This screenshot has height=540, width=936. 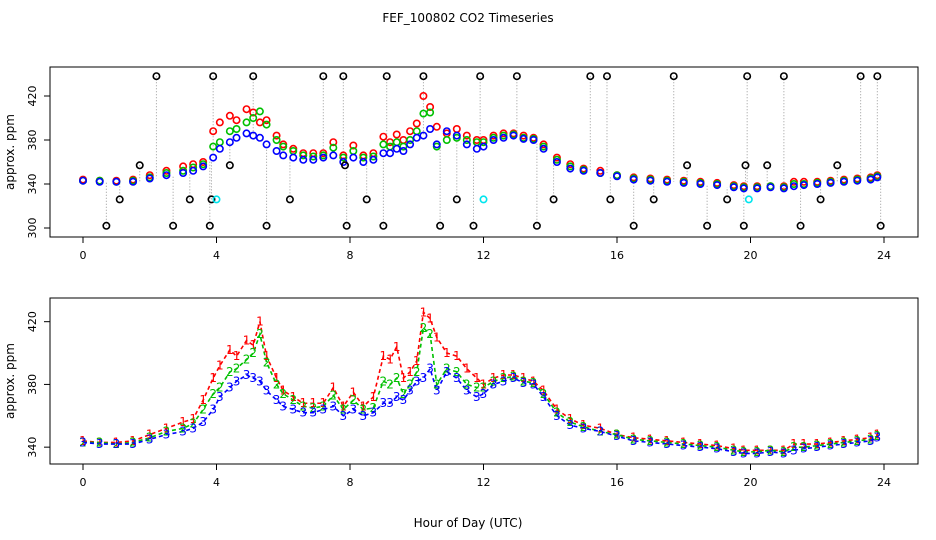 What do you see at coordinates (617, 255) in the screenshot?
I see `x-tick-label: 16` at bounding box center [617, 255].